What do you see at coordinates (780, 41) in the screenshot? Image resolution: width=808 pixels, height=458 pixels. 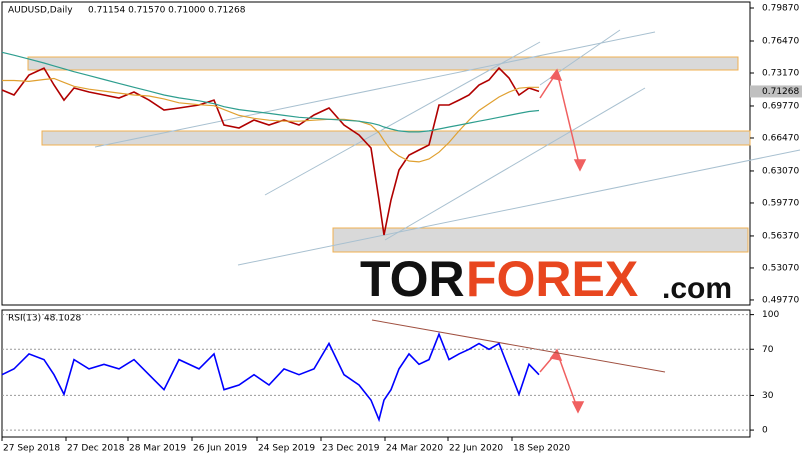 I see `y-tick-label: 0.76470` at bounding box center [780, 41].